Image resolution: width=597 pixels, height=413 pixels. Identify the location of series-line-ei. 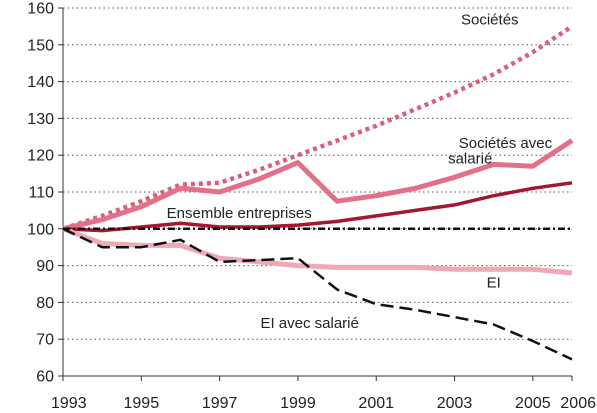
(317, 251).